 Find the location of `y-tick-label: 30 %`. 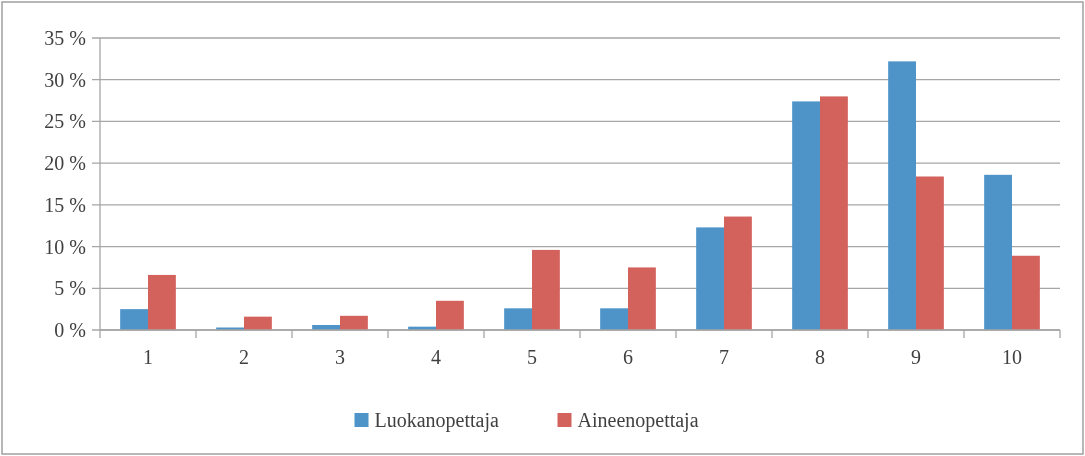

y-tick-label: 30 % is located at coordinates (65, 79).